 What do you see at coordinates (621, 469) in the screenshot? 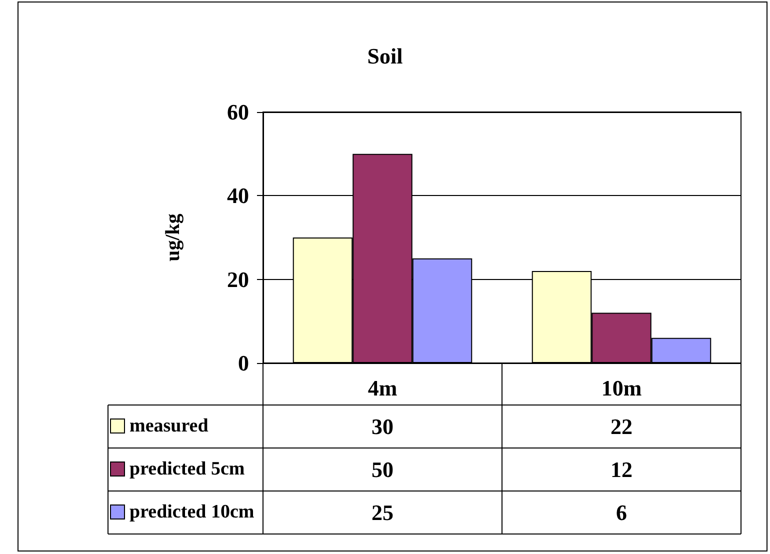
I see `data-label: 12` at bounding box center [621, 469].